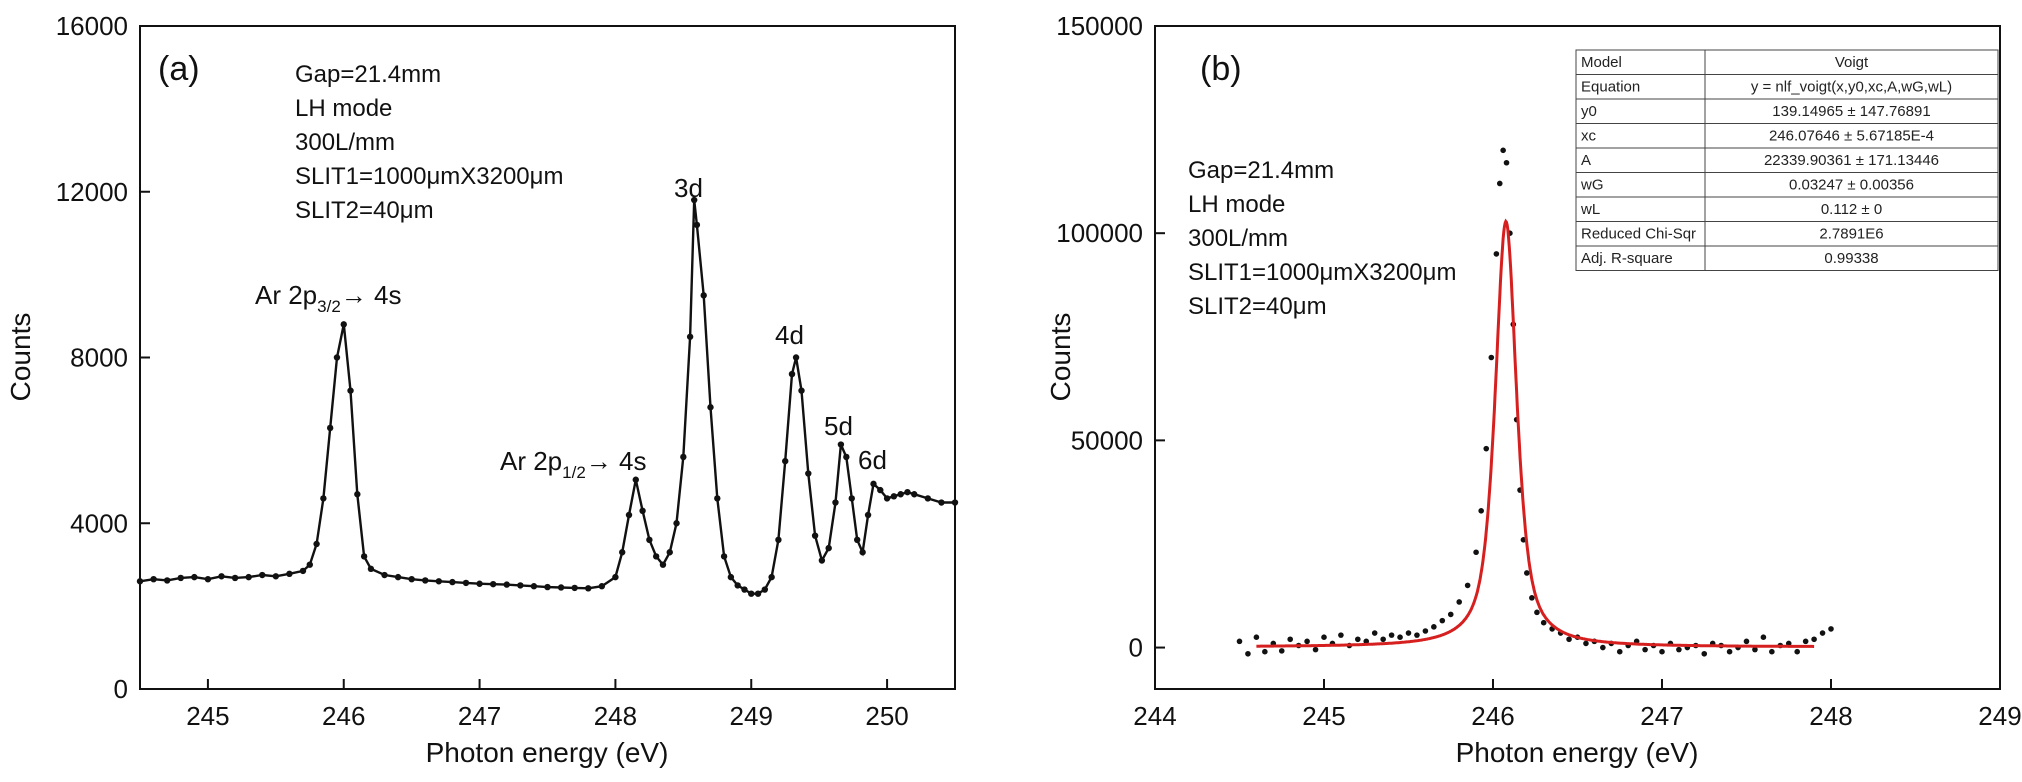  I want to click on panel-a-anno-slit2: SLIT2=40μm, so click(364, 210).